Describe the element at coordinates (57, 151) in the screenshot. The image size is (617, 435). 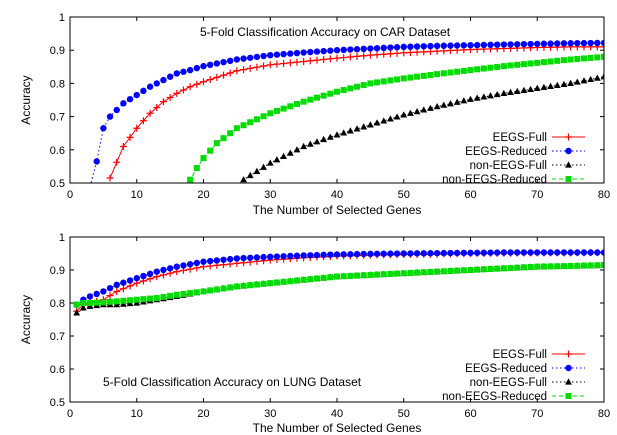
I see `y-tick-label: 0.6` at that location.